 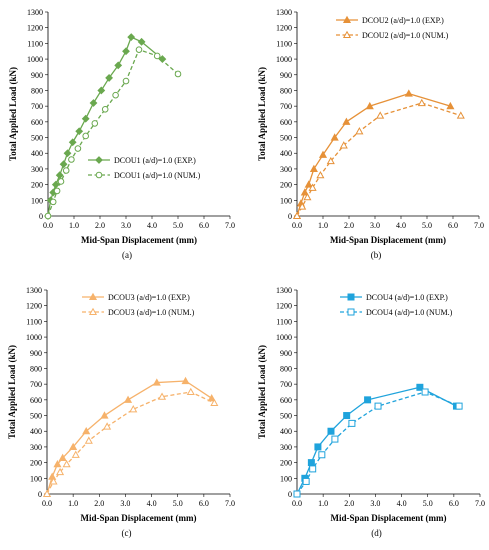 I want to click on x-tick-label: 3.0, so click(x=375, y=225).